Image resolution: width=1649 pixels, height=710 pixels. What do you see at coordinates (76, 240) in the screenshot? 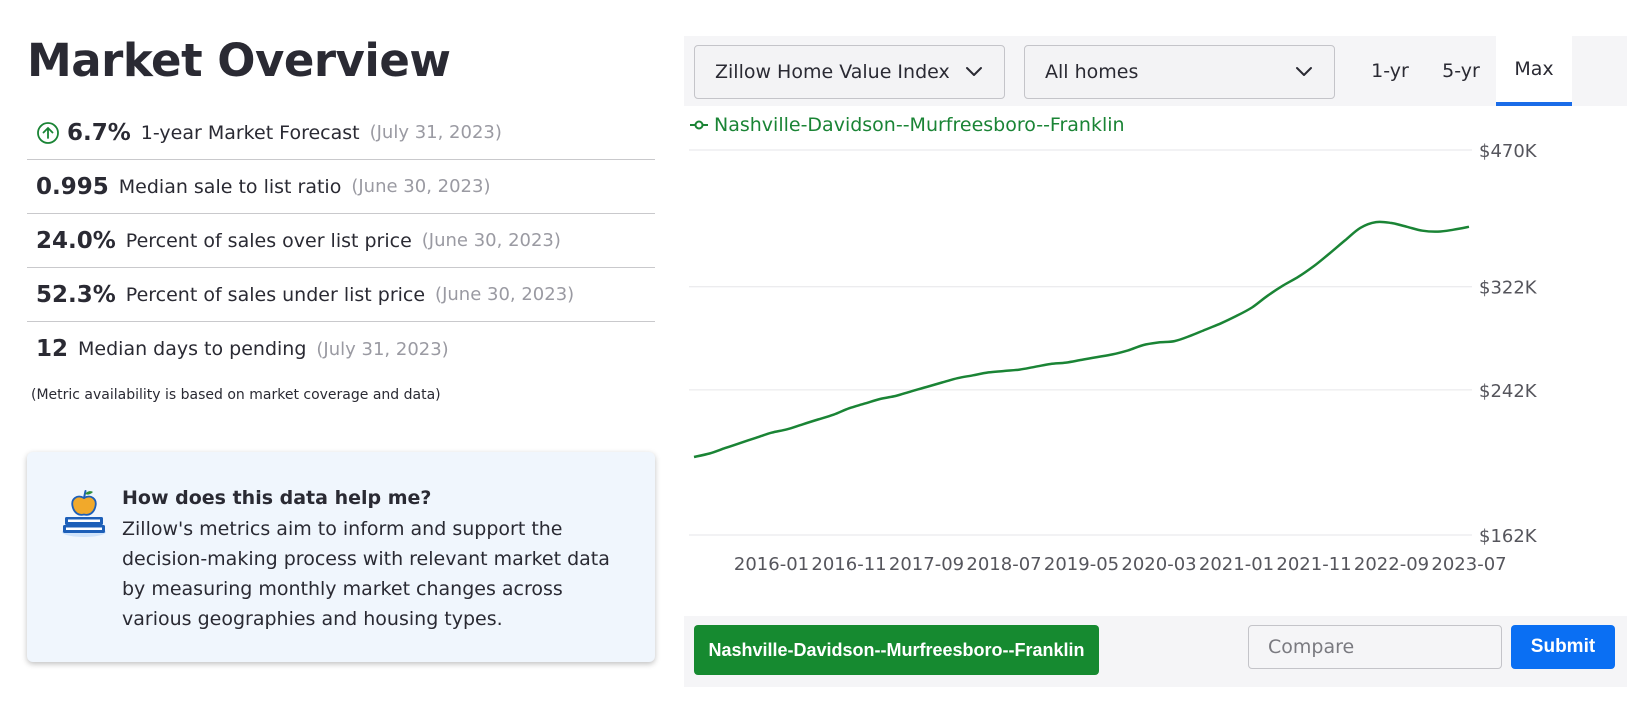
I see `metric-value: 24.0%` at bounding box center [76, 240].